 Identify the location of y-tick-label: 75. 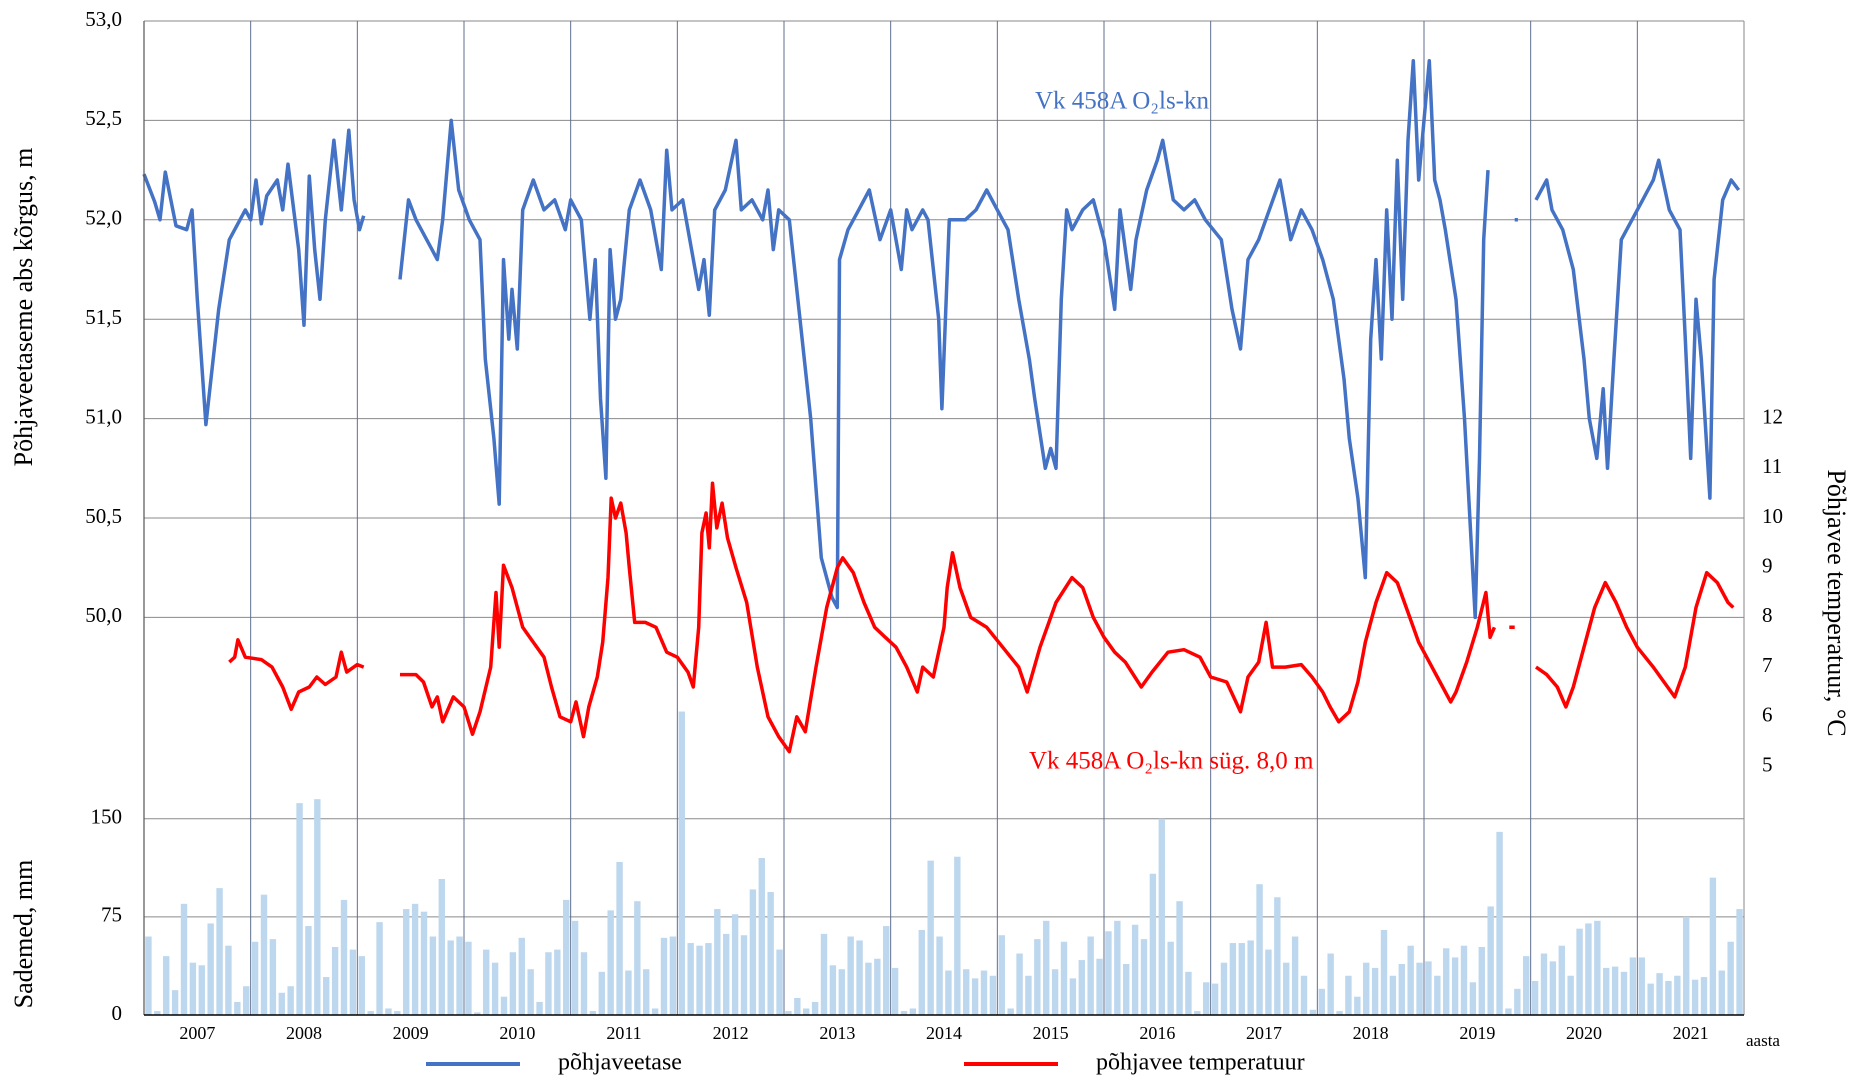
(111, 915).